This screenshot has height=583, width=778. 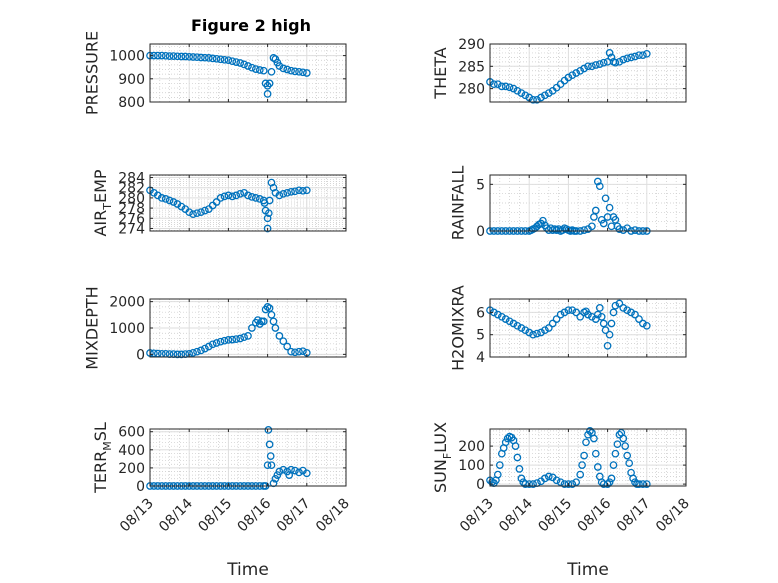 What do you see at coordinates (477, 516) in the screenshot?
I see `x-tick-label: 08/13` at bounding box center [477, 516].